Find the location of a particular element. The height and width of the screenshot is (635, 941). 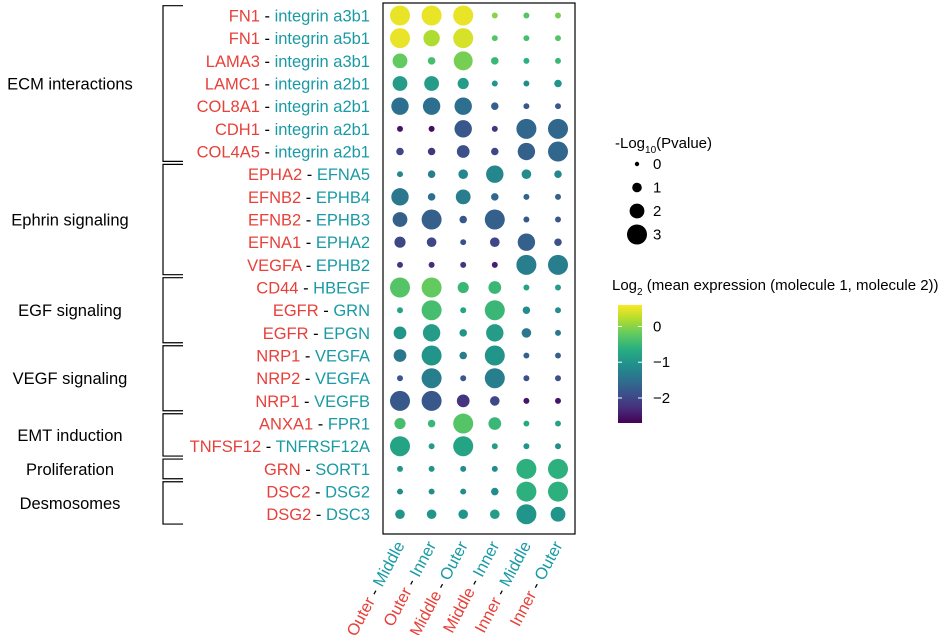

row-label: CDH1 - integrin a2b1 is located at coordinates (292, 130).